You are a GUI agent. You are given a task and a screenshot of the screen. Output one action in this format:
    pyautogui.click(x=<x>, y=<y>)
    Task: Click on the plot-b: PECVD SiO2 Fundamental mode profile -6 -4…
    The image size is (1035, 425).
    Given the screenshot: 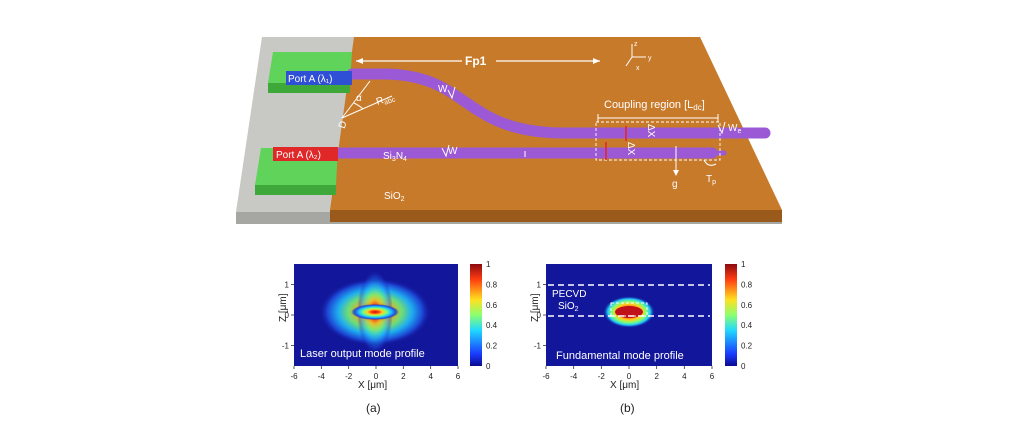 What is the action you would take?
    pyautogui.click(x=641, y=337)
    